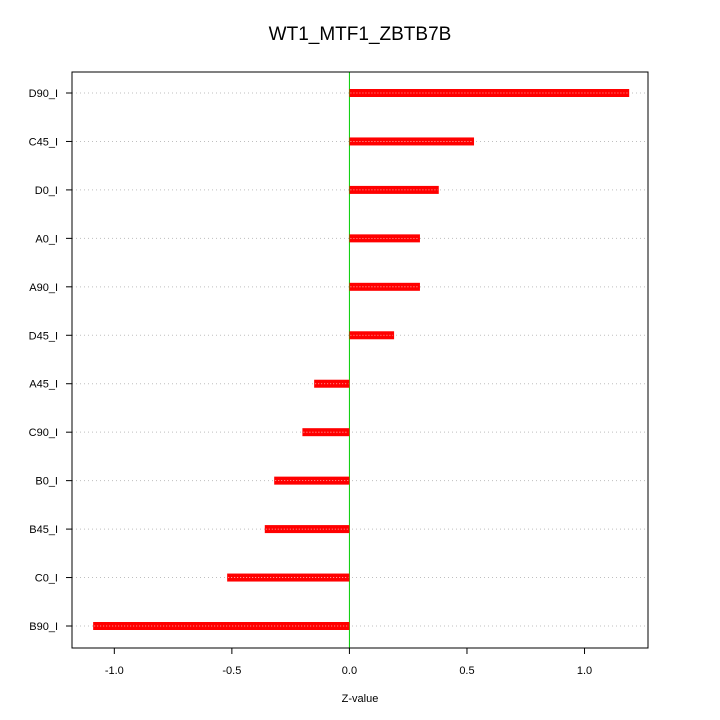  Describe the element at coordinates (412, 141) in the screenshot. I see `bar-c45-i` at that location.